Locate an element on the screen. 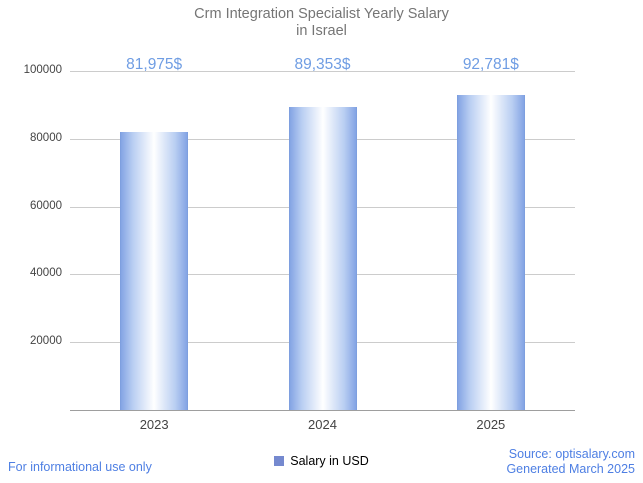  x-axis-labels: 2023 2024 2025 is located at coordinates (321, 425).